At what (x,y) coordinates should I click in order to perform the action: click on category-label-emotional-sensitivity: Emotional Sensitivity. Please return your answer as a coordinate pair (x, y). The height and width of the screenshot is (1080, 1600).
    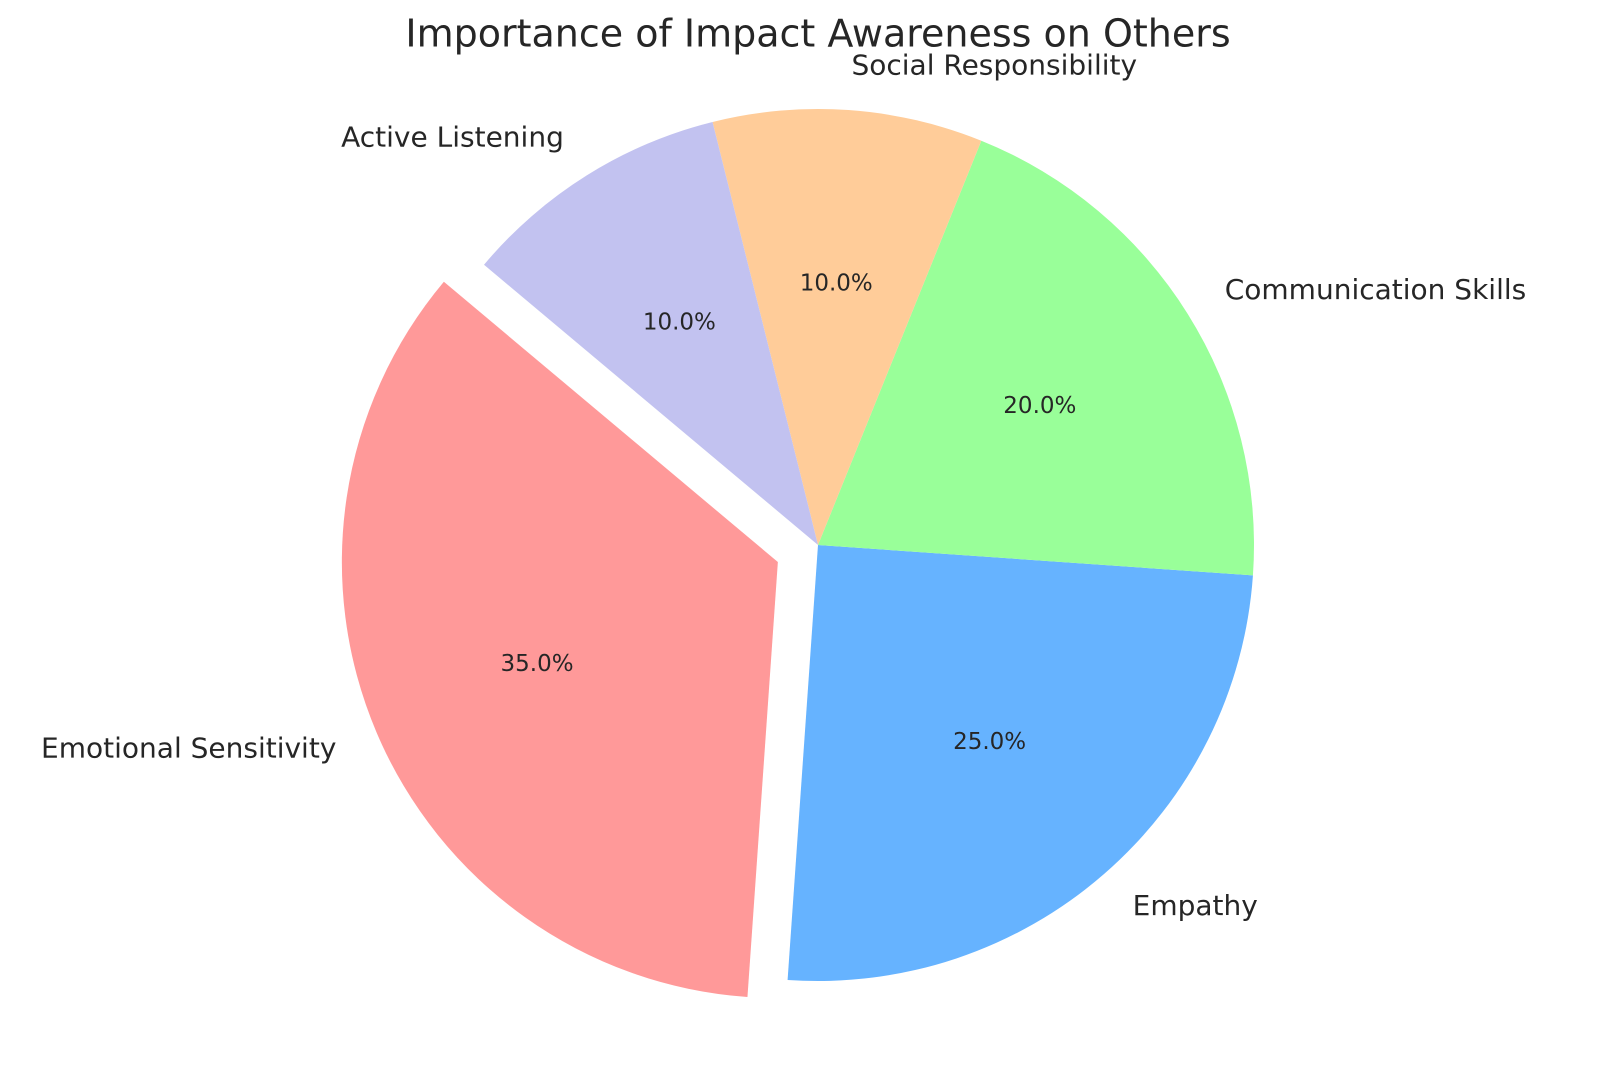
    Looking at the image, I should click on (188, 747).